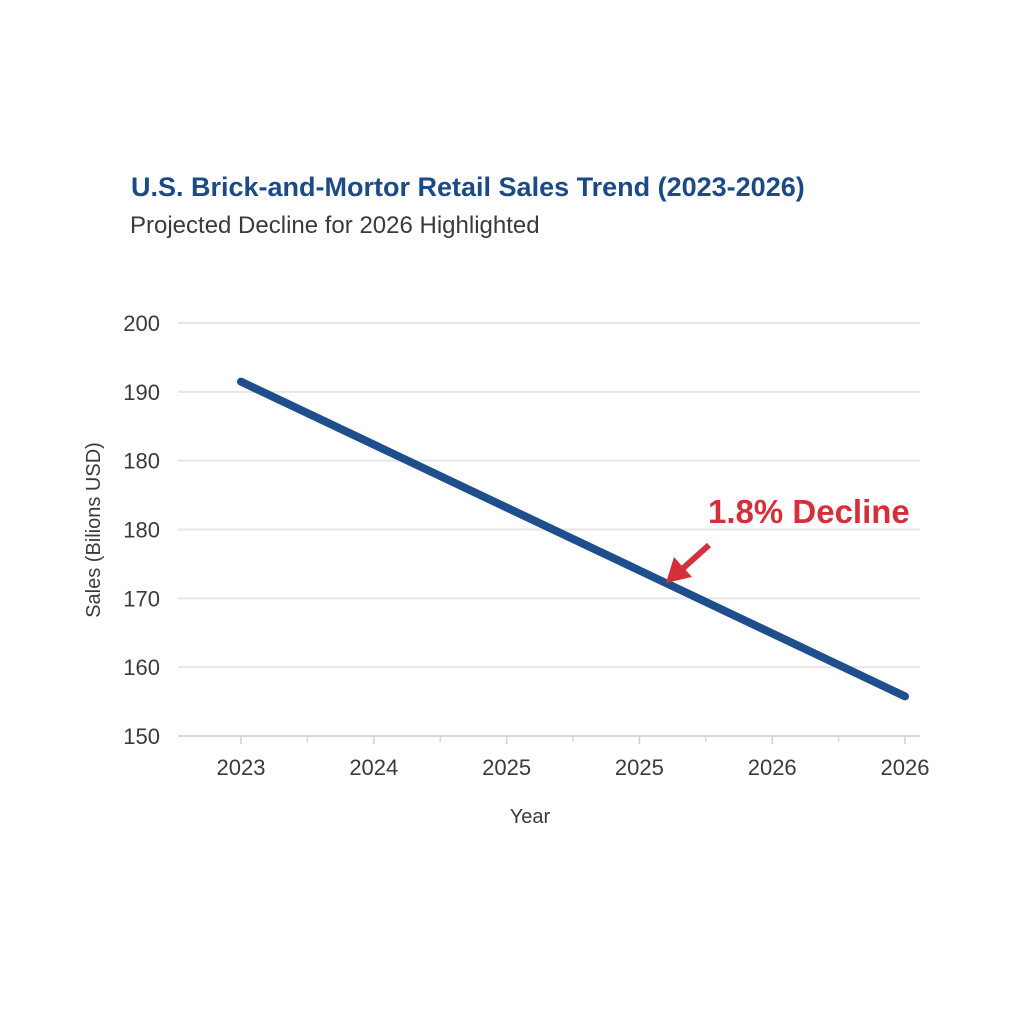 This screenshot has width=1024, height=1024. What do you see at coordinates (141, 598) in the screenshot?
I see `y-tick-label: 170` at bounding box center [141, 598].